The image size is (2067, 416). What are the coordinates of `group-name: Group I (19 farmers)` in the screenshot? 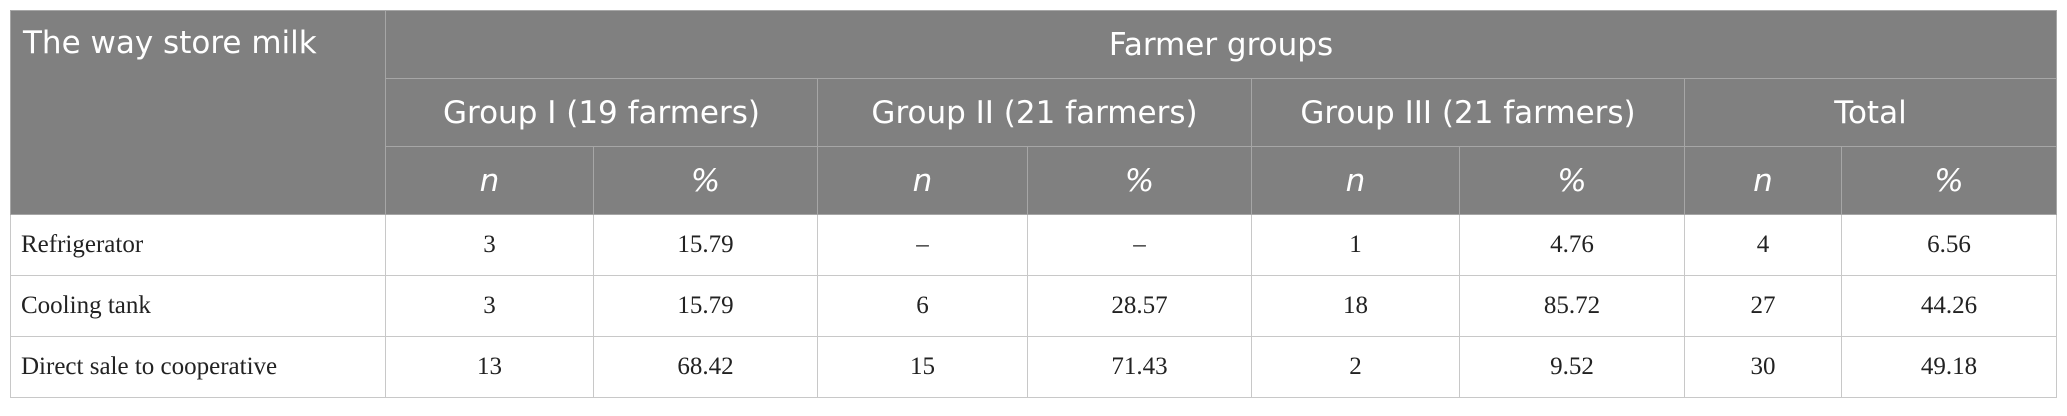 It's located at (601, 112).